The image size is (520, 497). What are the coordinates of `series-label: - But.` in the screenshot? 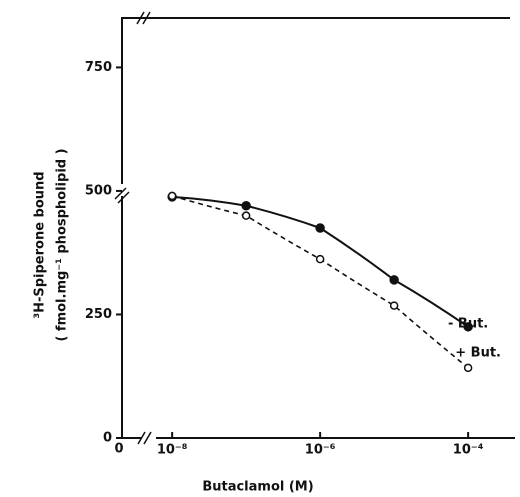 It's located at (468, 323).